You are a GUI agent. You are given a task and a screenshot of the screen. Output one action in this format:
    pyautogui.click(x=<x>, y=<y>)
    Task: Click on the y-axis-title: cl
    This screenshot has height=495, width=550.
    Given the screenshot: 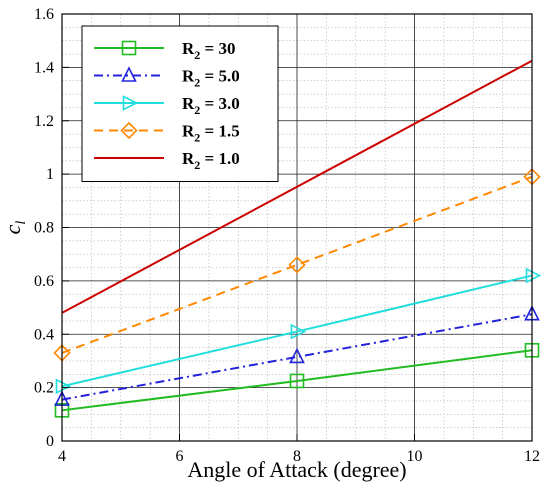 What is the action you would take?
    pyautogui.click(x=14, y=228)
    